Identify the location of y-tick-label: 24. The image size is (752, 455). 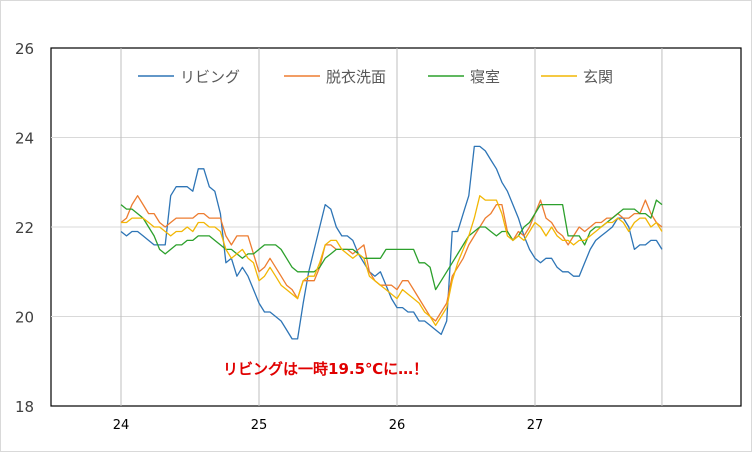
(24, 139).